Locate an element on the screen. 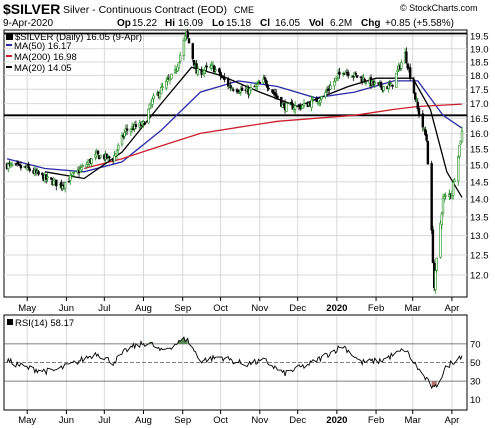 The height and width of the screenshot is (428, 495). price-x-tick-label: Jun is located at coordinates (66, 308).